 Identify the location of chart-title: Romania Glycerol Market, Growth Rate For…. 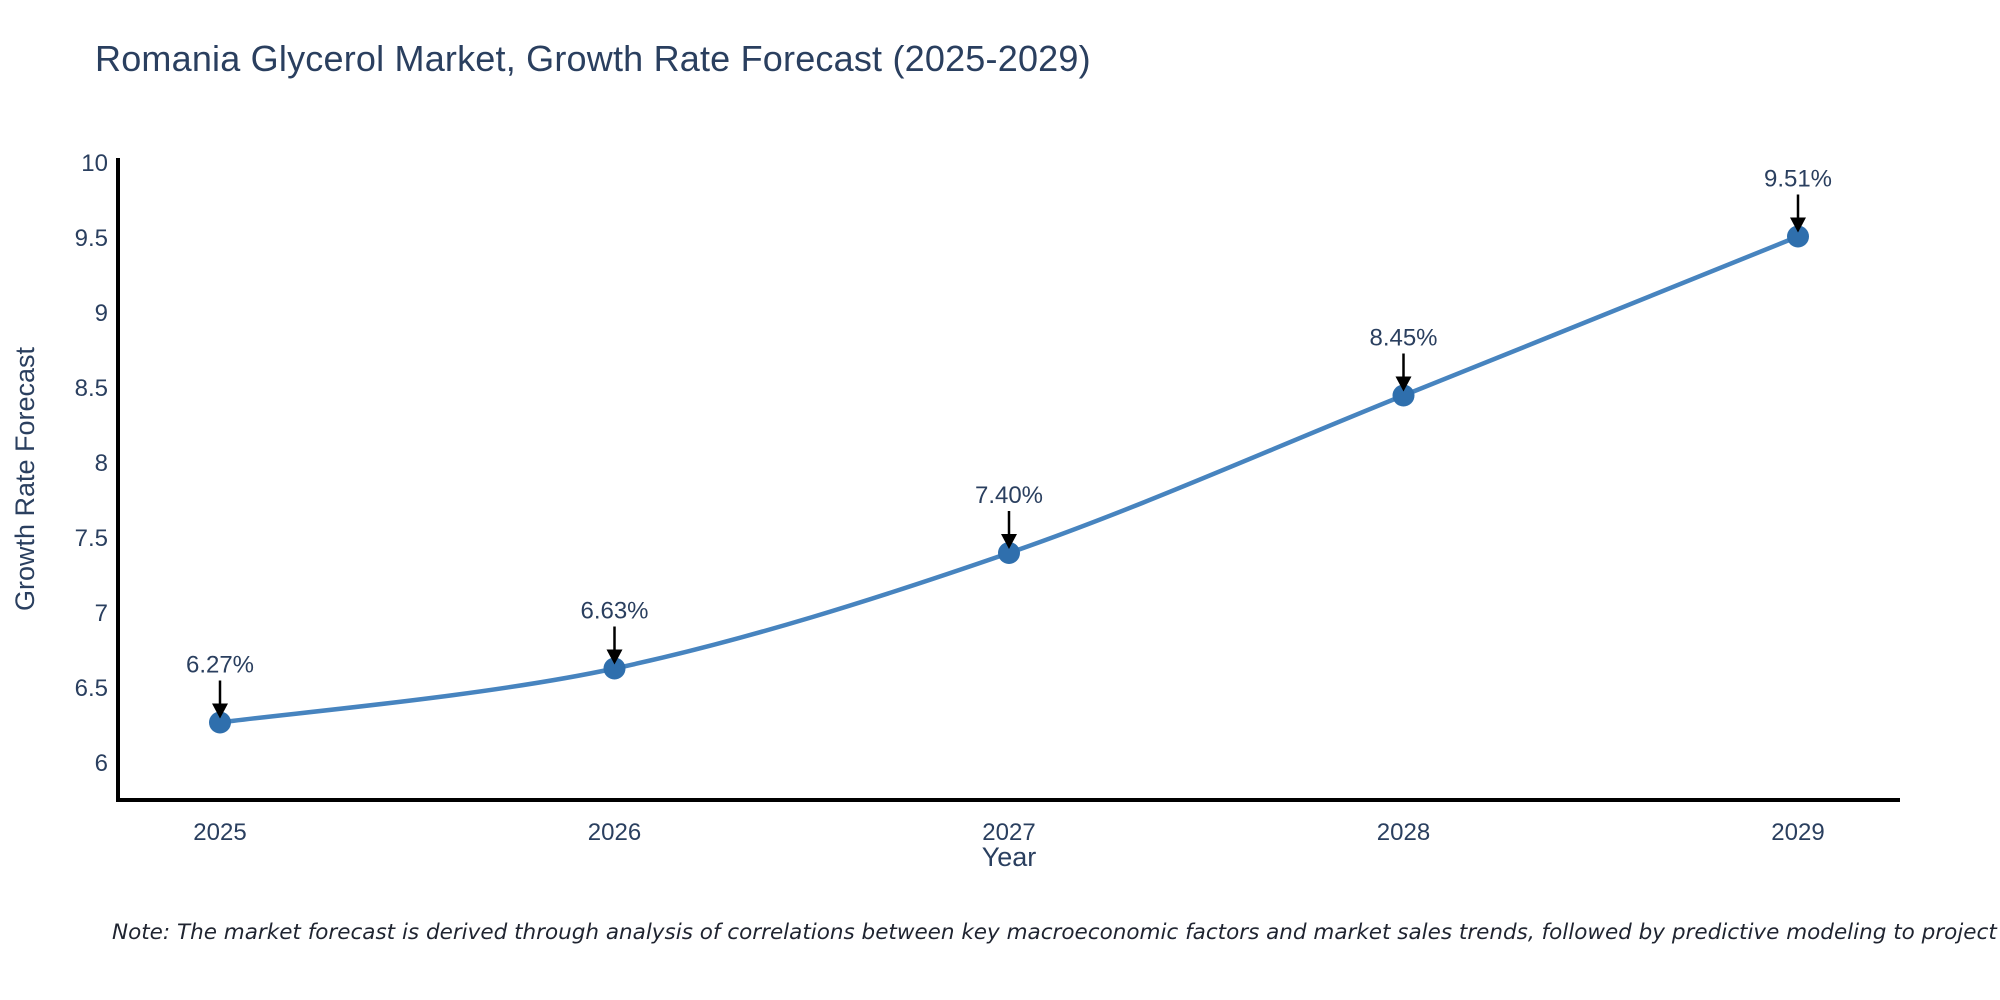
(593, 58).